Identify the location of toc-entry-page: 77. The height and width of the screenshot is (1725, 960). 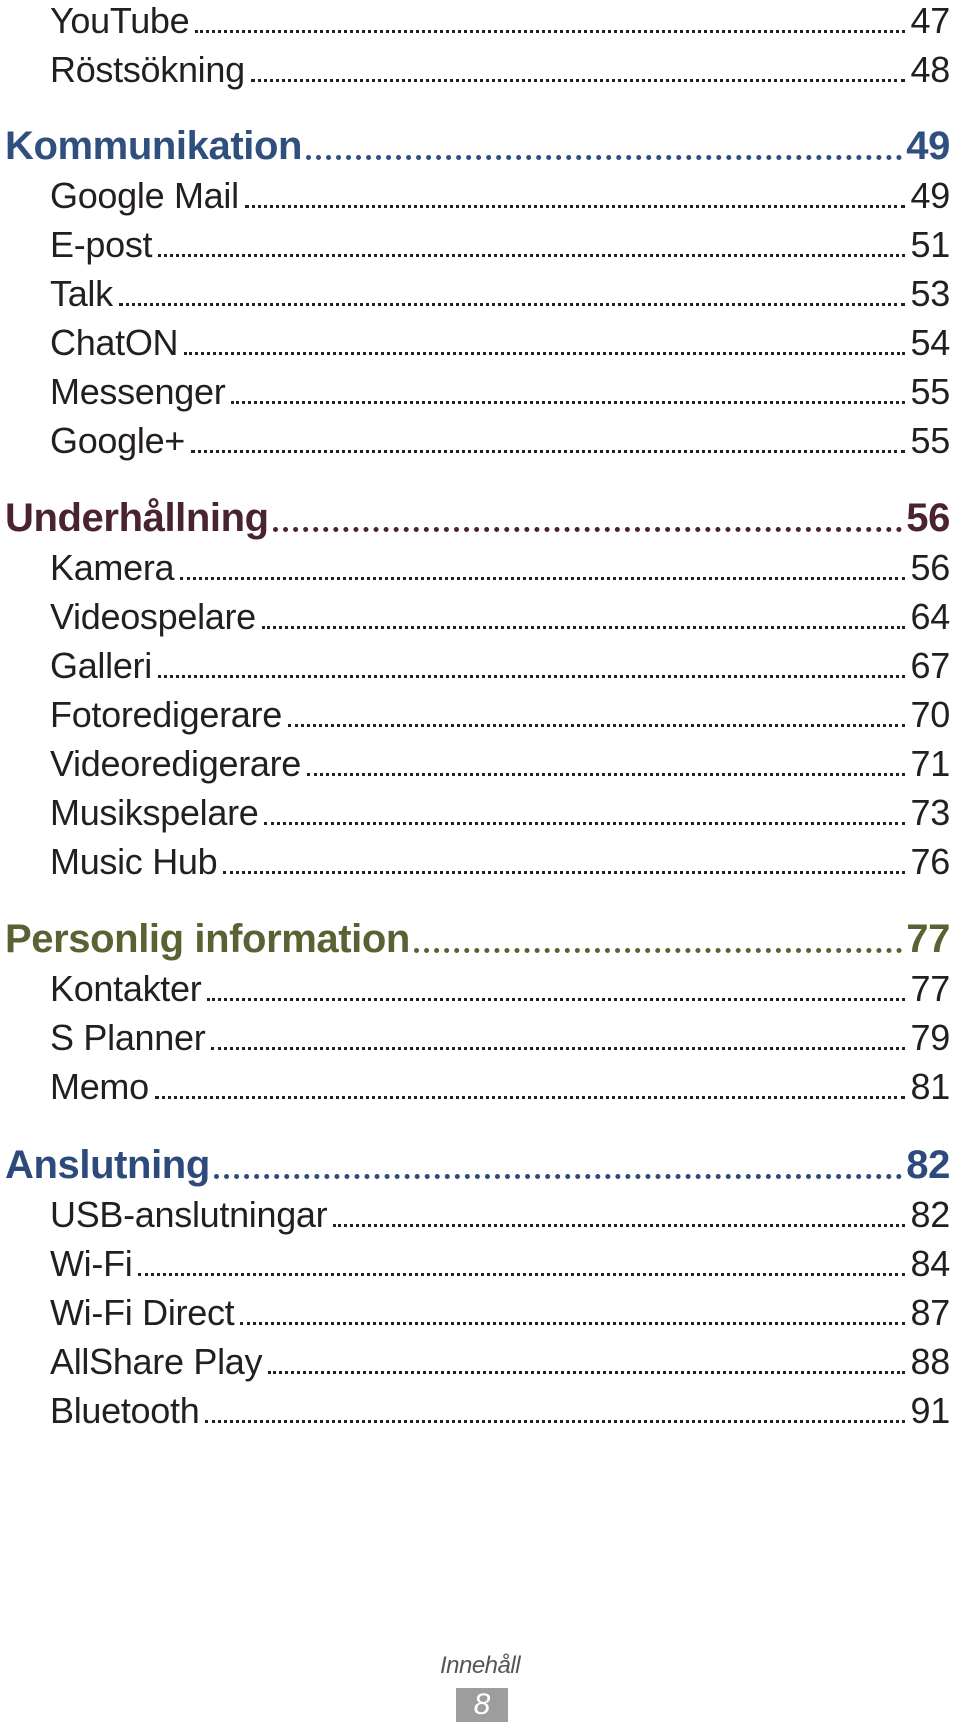
(930, 988).